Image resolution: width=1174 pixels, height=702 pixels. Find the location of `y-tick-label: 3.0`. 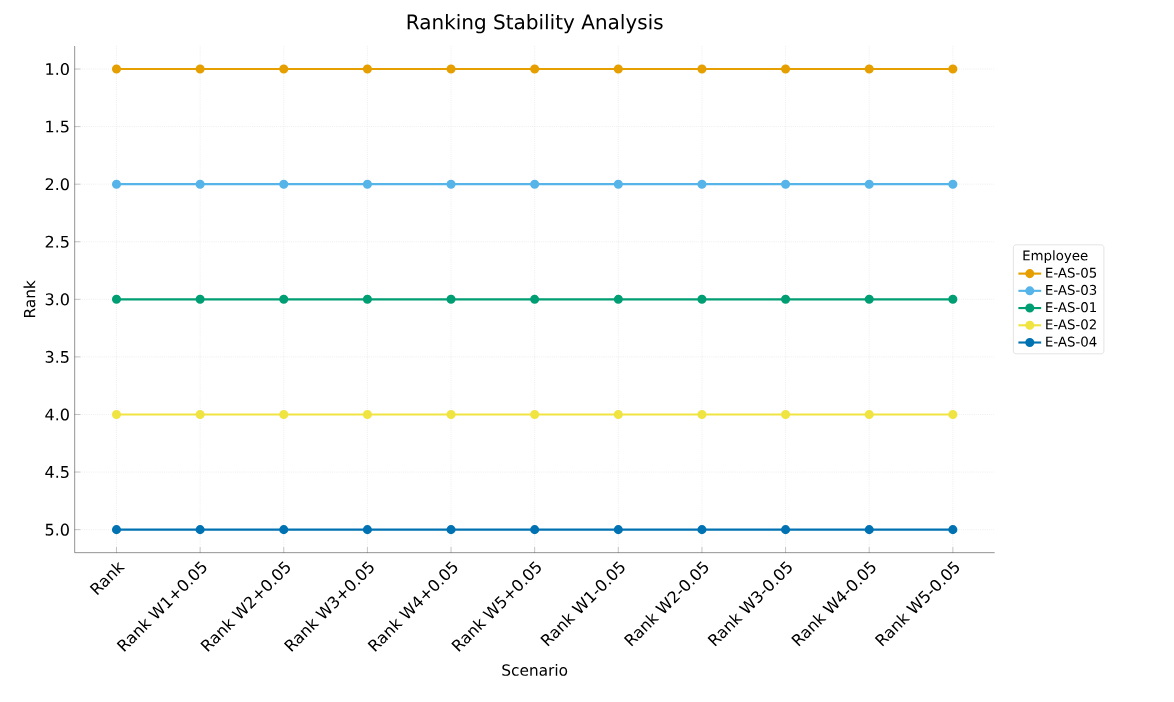

y-tick-label: 3.0 is located at coordinates (57, 299).